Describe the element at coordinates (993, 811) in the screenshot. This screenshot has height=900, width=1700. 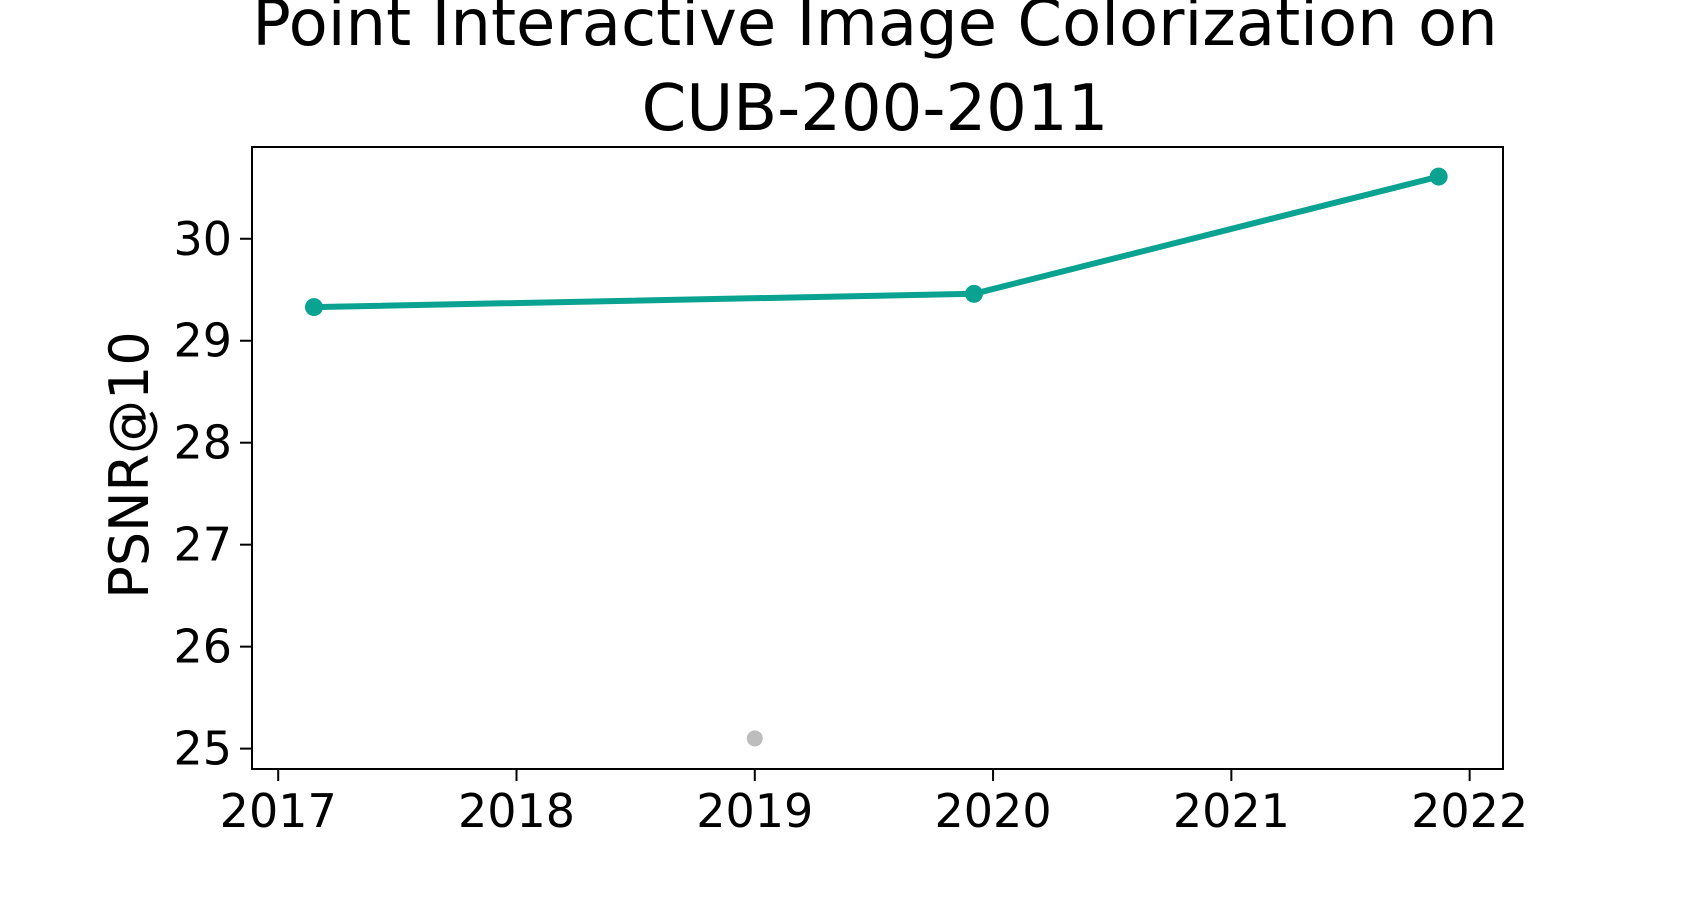
I see `x-tick-label-2020: 2020` at that location.